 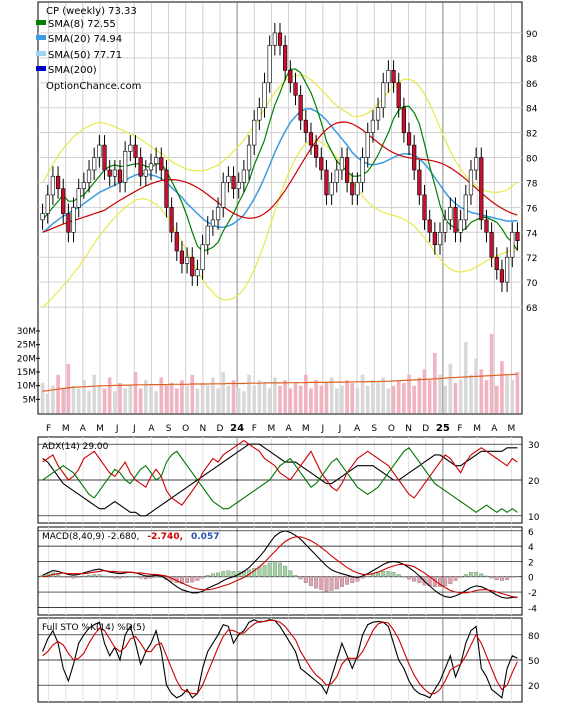 I want to click on volume-tick-label: 25M, so click(x=26, y=346).